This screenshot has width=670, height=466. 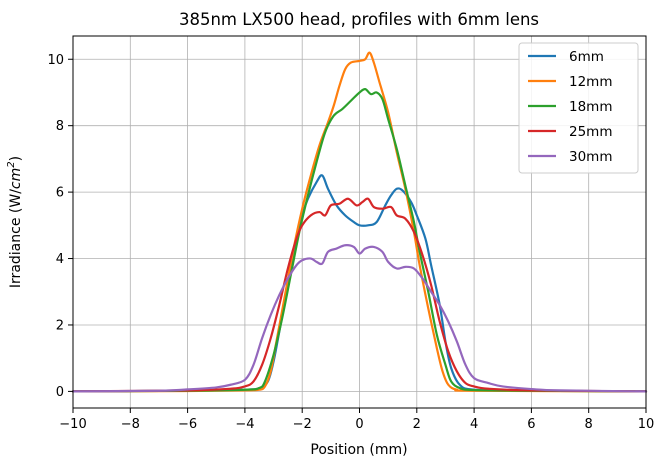 I want to click on x-tick-label: −10, so click(x=72, y=424).